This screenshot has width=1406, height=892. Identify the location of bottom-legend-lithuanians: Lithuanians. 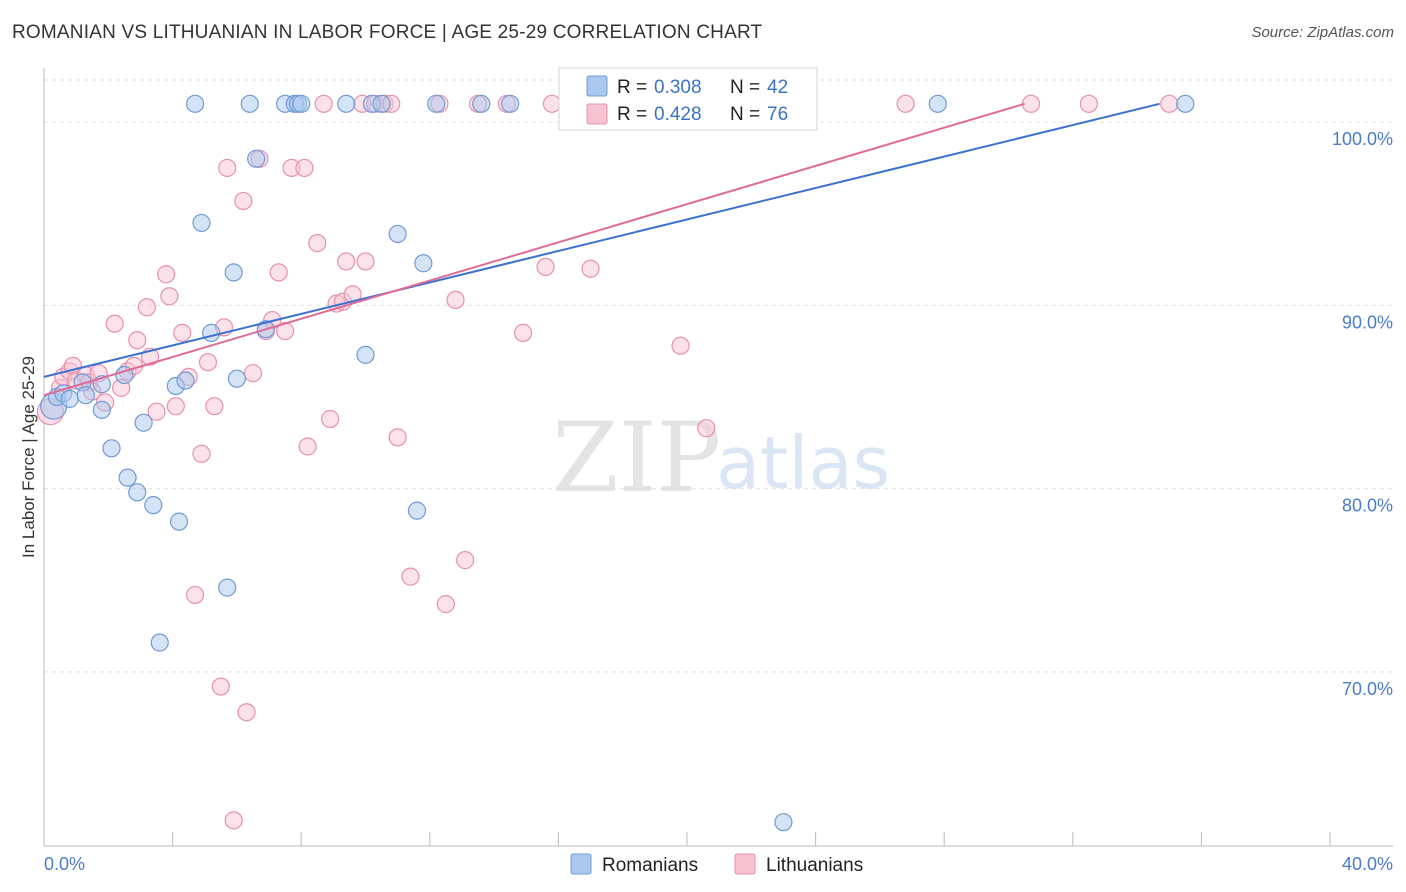
(814, 865).